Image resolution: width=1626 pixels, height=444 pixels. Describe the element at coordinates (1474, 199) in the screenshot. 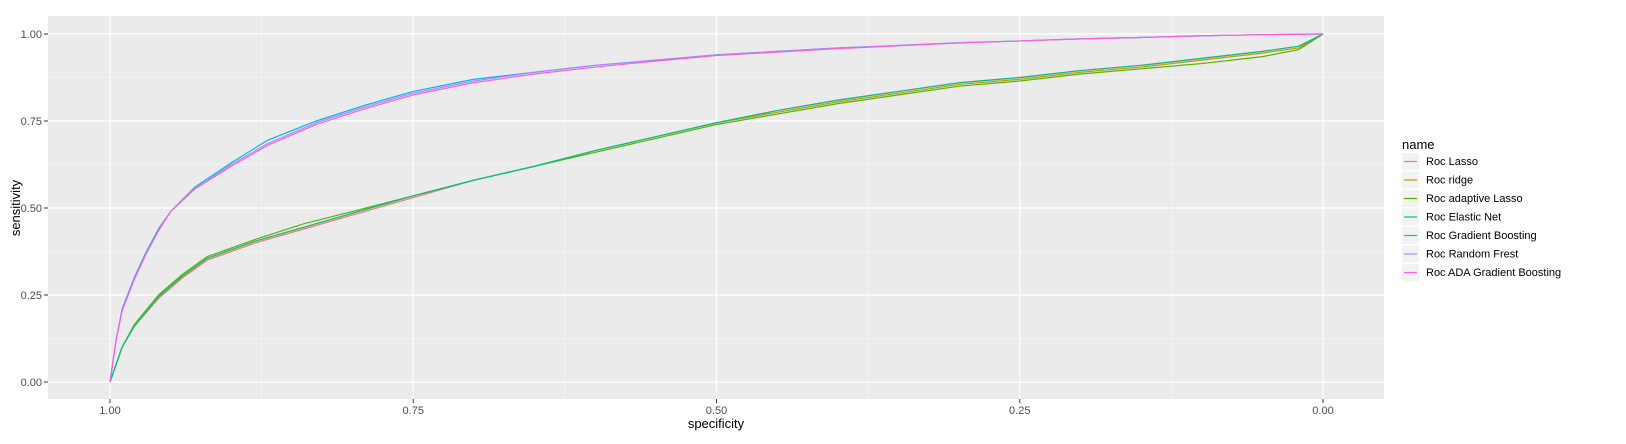

I see `legend-entry-label: Roc adaptive Lasso` at that location.